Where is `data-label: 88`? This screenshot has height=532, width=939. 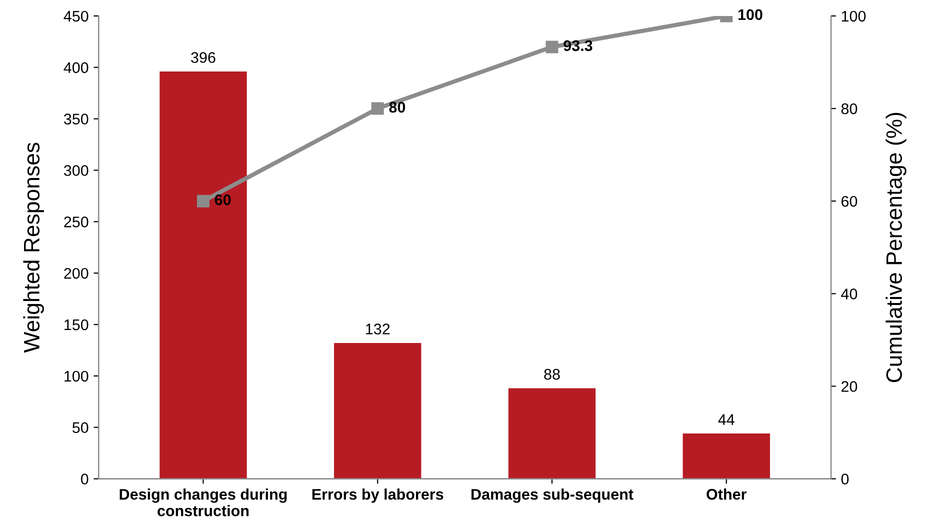
data-label: 88 is located at coordinates (552, 374).